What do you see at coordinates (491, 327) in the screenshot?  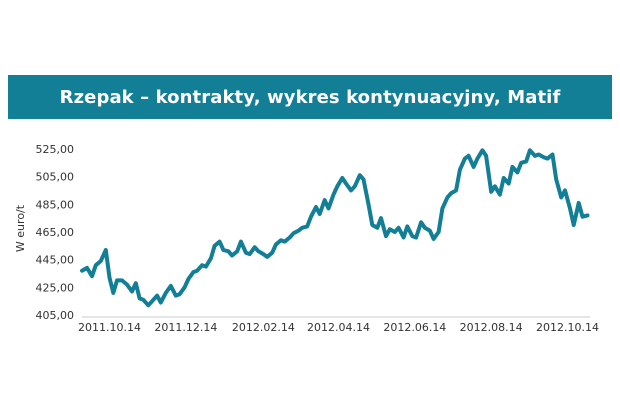 I see `x-tick-label: 2012.08.14` at bounding box center [491, 327].